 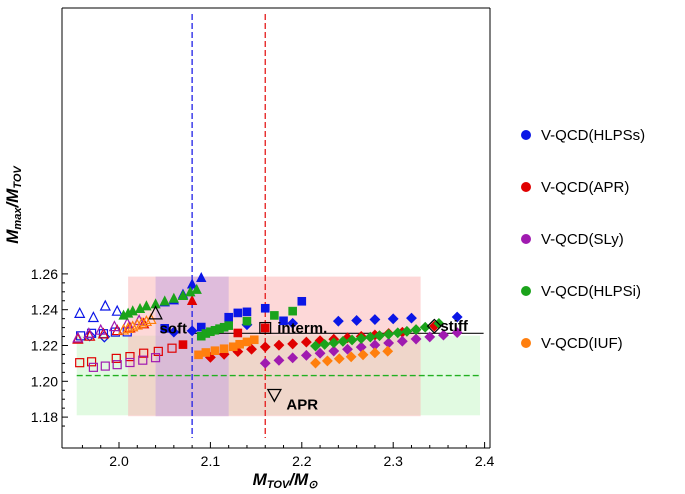 I want to click on legend-label: V-QCD(APR), so click(x=585, y=187).